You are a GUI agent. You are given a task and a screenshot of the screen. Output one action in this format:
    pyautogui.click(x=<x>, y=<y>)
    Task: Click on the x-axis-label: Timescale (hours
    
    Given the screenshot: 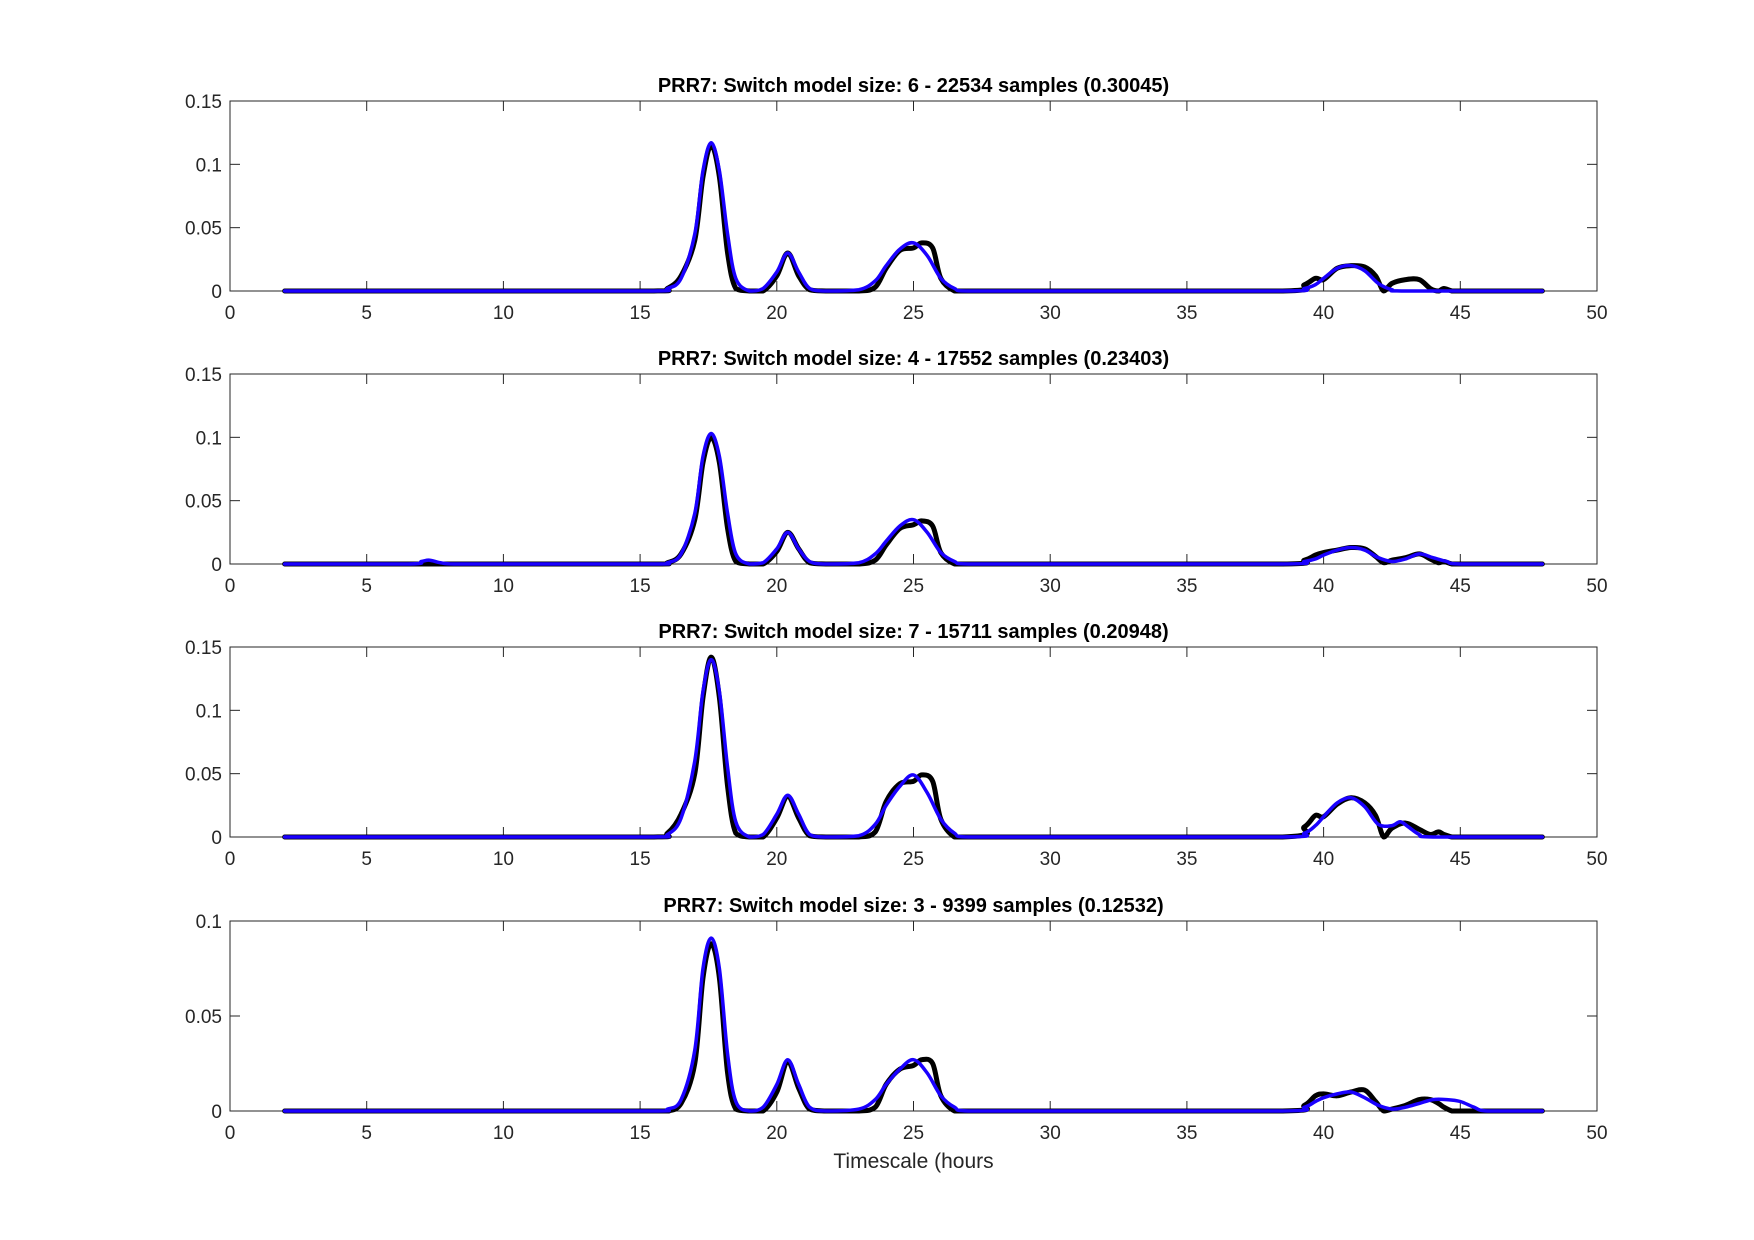 What is the action you would take?
    pyautogui.click(x=913, y=1161)
    